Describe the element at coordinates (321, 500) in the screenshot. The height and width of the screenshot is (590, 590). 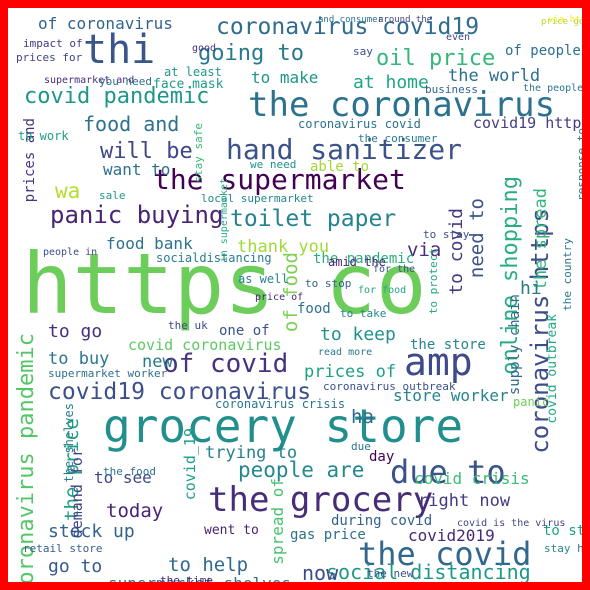
I see `cloud-word: the grocery` at that location.